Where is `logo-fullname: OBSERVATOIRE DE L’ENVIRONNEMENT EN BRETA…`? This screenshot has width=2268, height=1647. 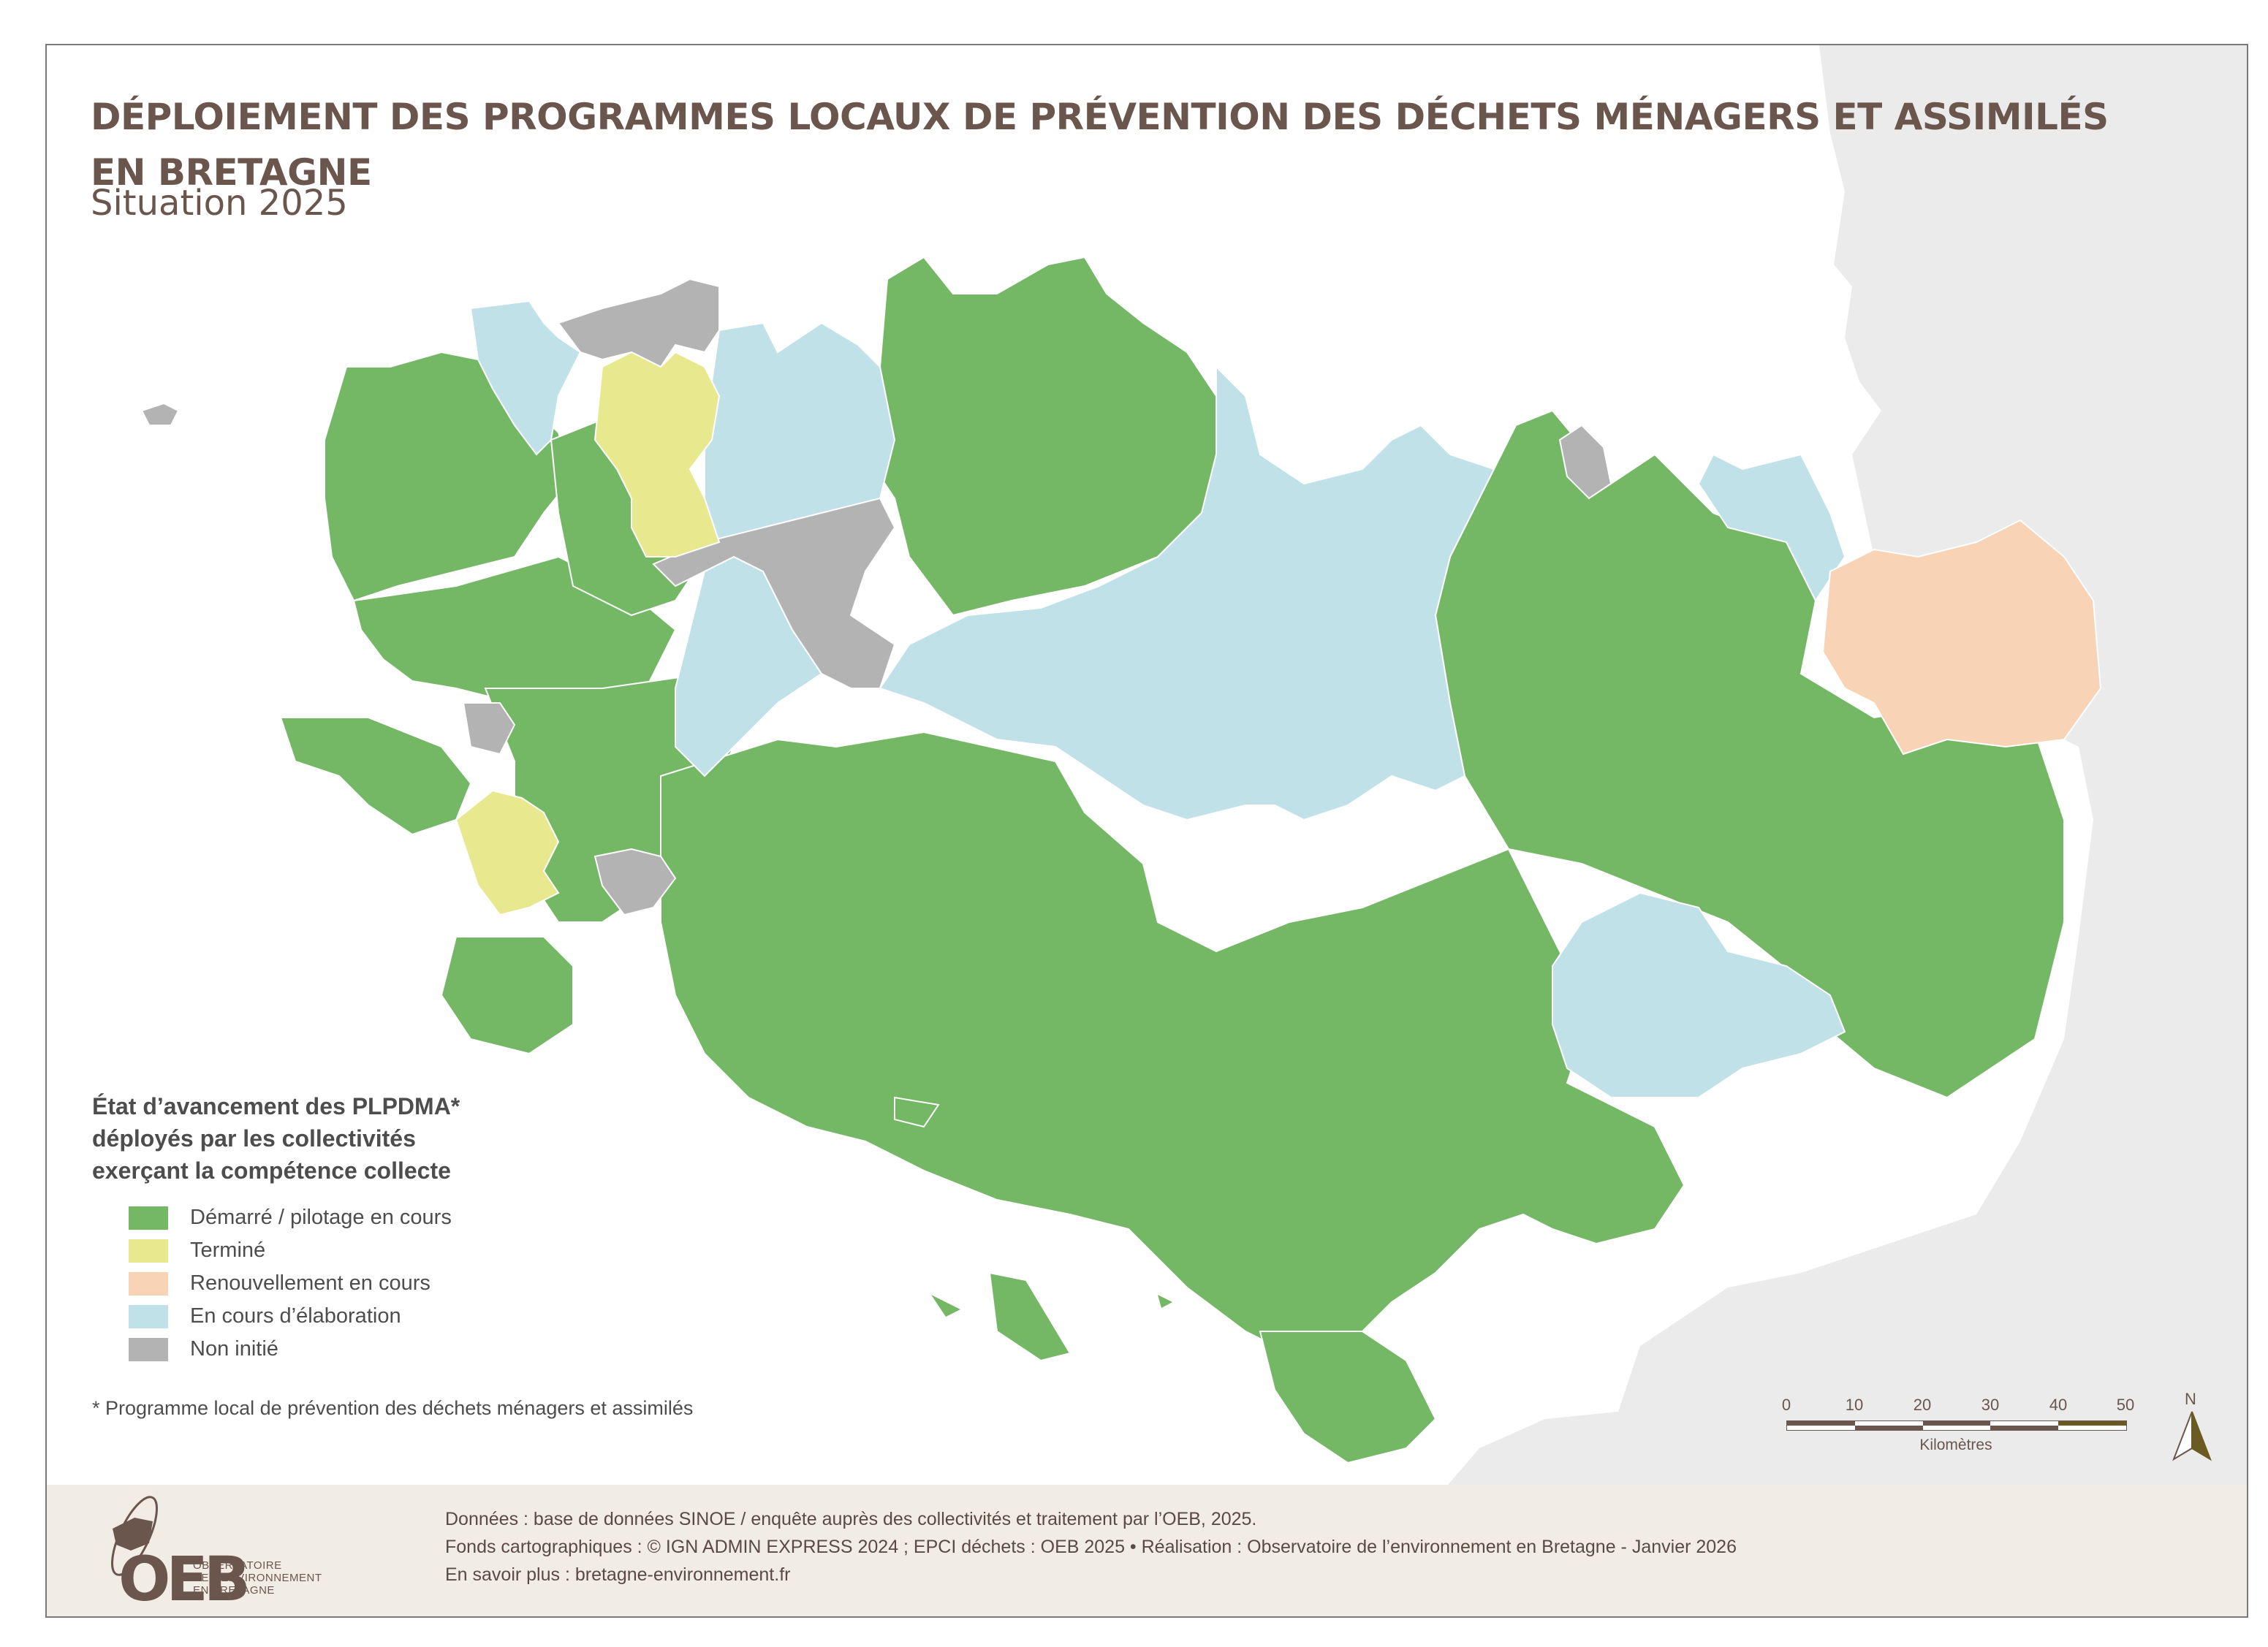
logo-fullname: OBSERVATOIRE DE L’ENVIRONNEMENT EN BRETA… is located at coordinates (257, 1578).